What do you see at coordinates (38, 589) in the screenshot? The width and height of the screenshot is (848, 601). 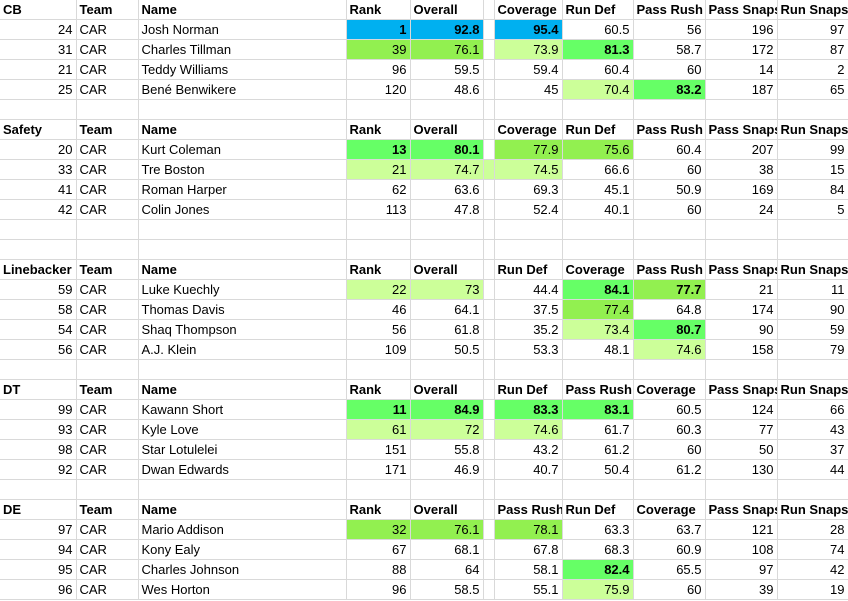 I see `jersey-number-cell: 96` at bounding box center [38, 589].